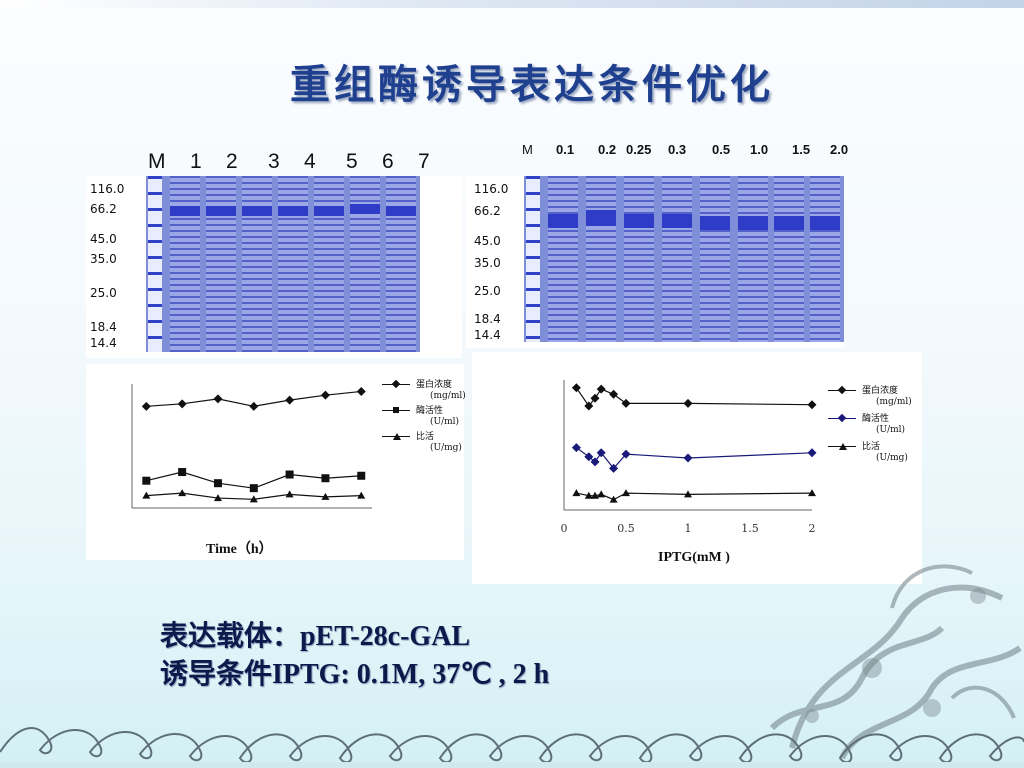 The height and width of the screenshot is (768, 1024). What do you see at coordinates (512, 747) in the screenshot?
I see `wave-border` at bounding box center [512, 747].